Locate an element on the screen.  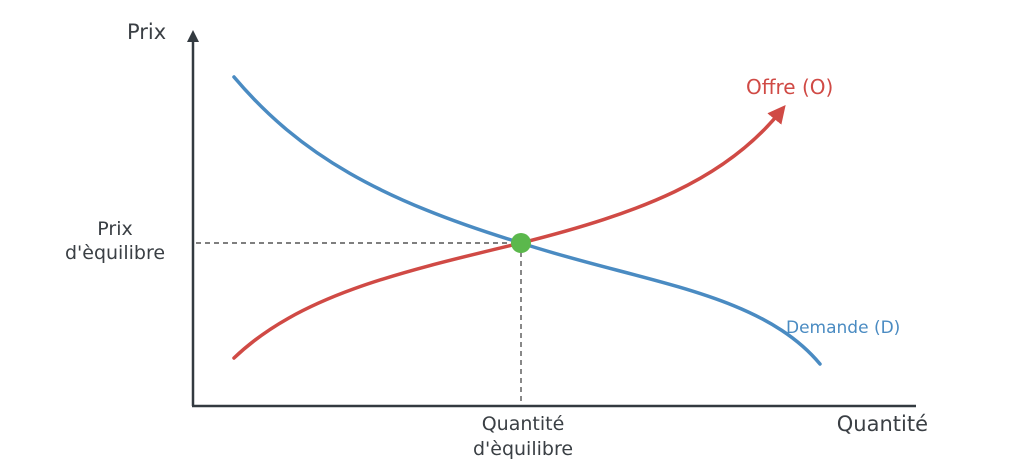
y-axis-label: Prix is located at coordinates (146, 32).